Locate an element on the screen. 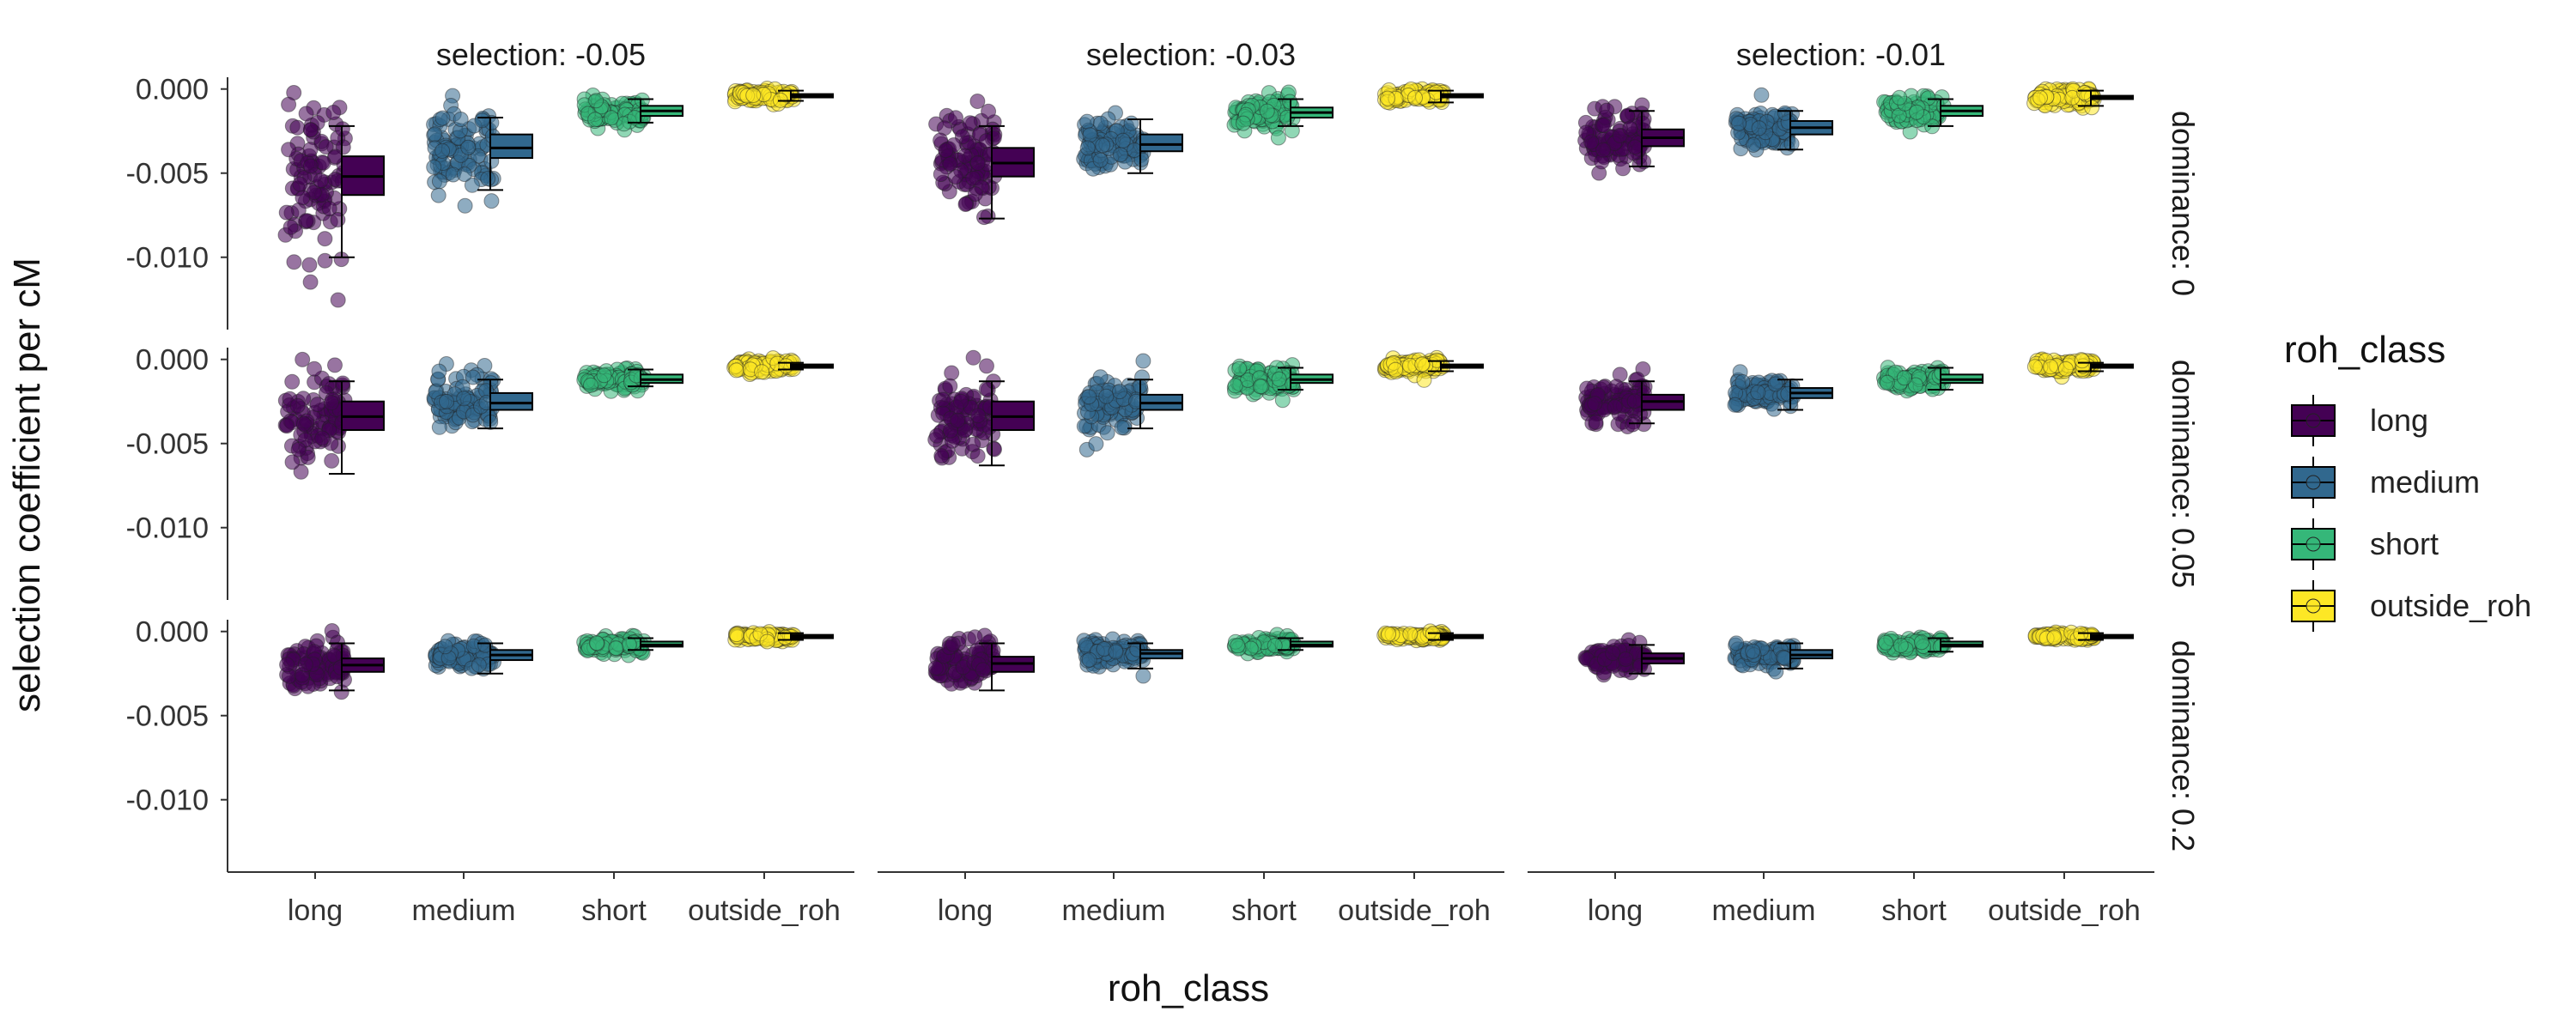 The height and width of the screenshot is (1030, 2576). legend-label: long is located at coordinates (2399, 420).